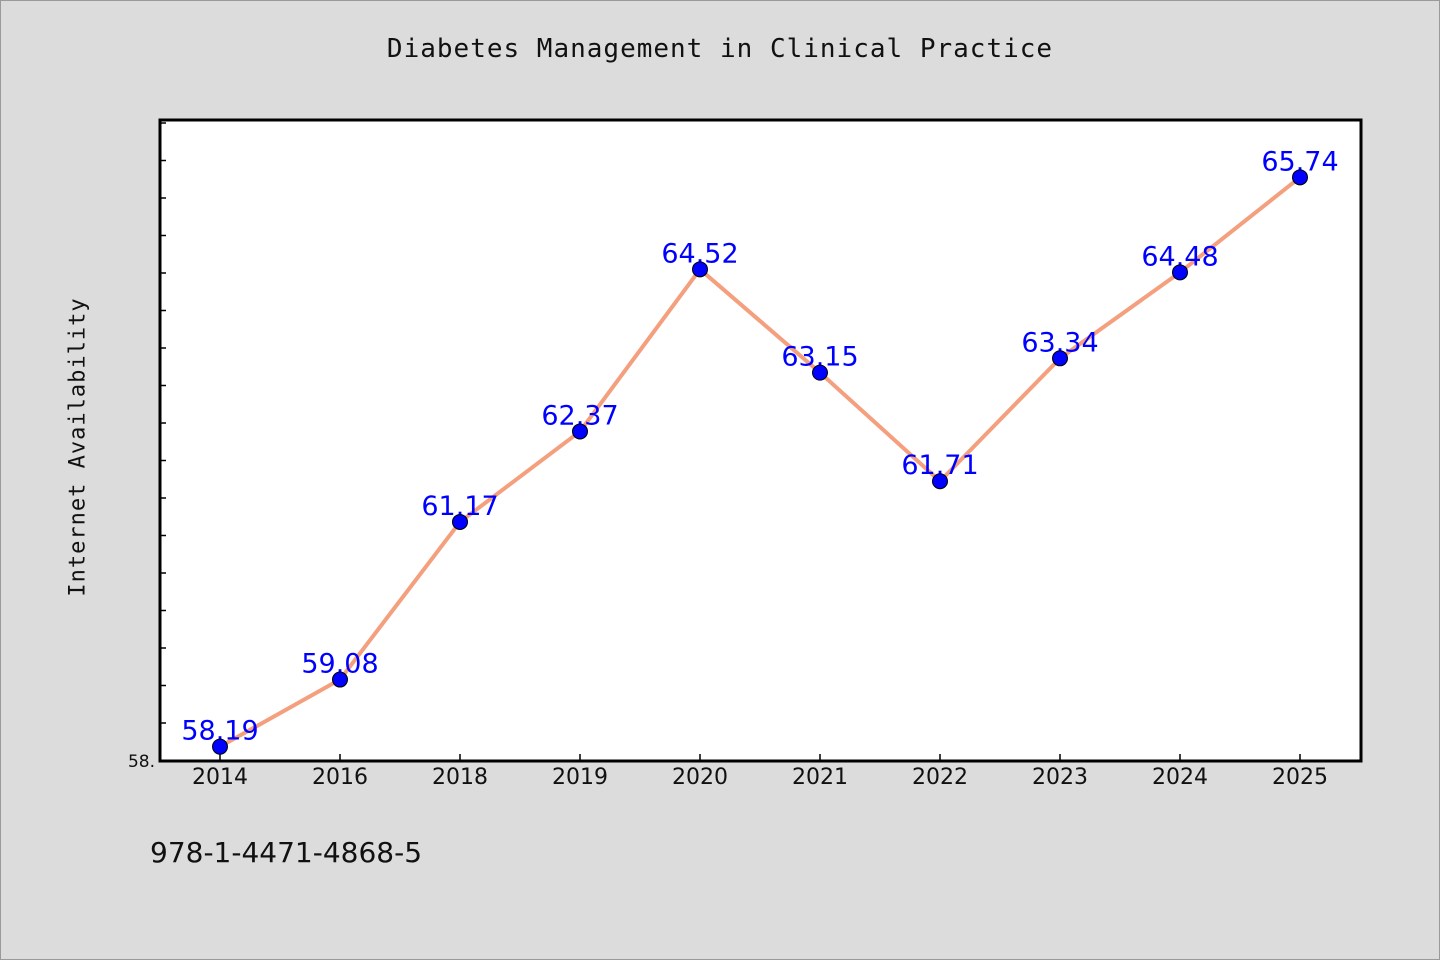 This screenshot has height=960, width=1440. I want to click on x-tick-label: 2024, so click(1180, 777).